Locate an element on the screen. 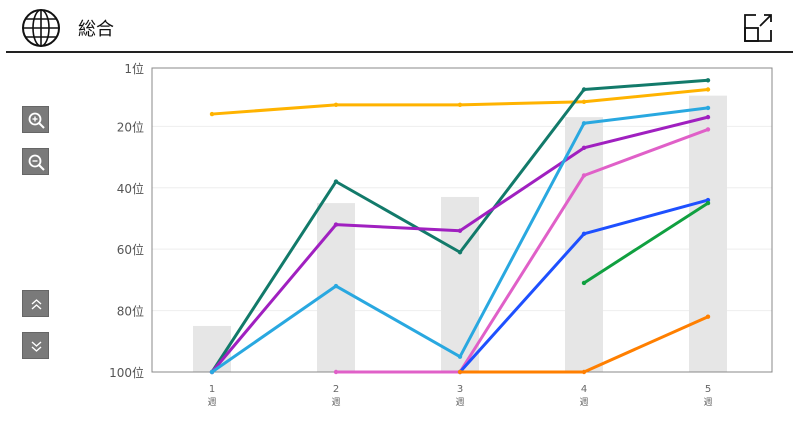  open-external-icon is located at coordinates (758, 28).